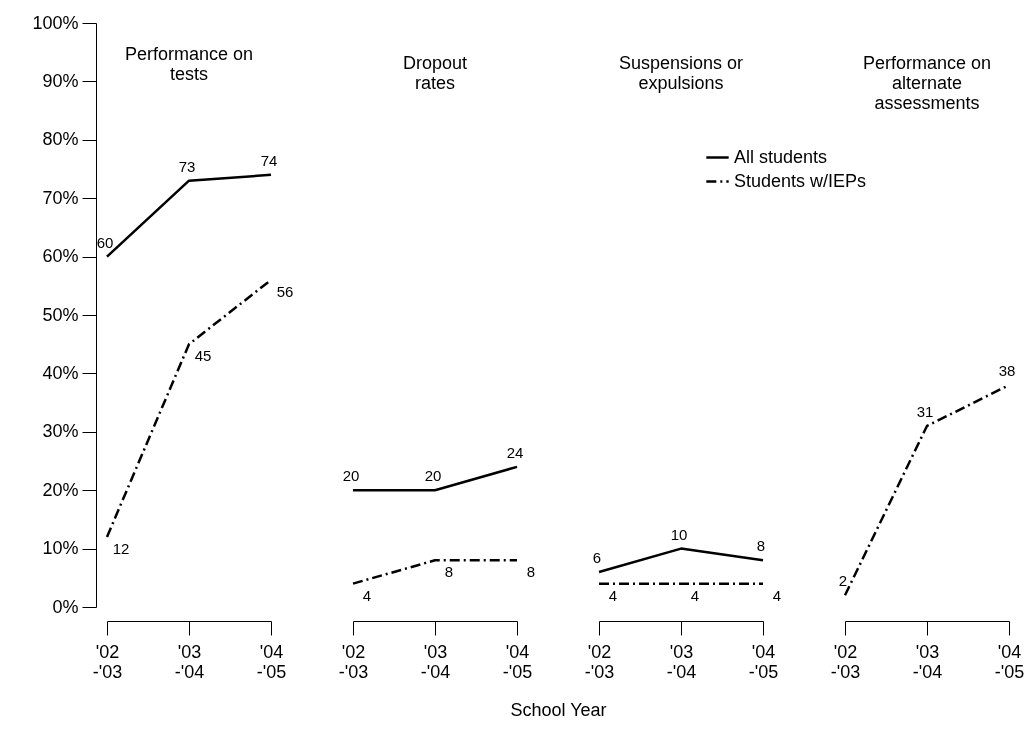  I want to click on data-label: 74, so click(269, 160).